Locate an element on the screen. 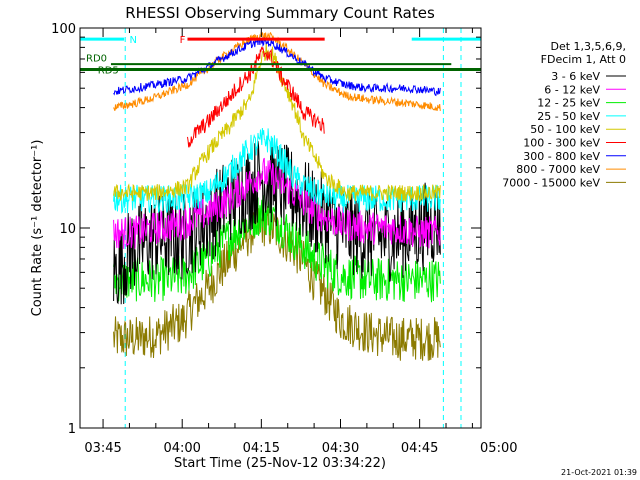  x-axis-label: Start Time (25-Nov-12 03:34:22) is located at coordinates (280, 463).